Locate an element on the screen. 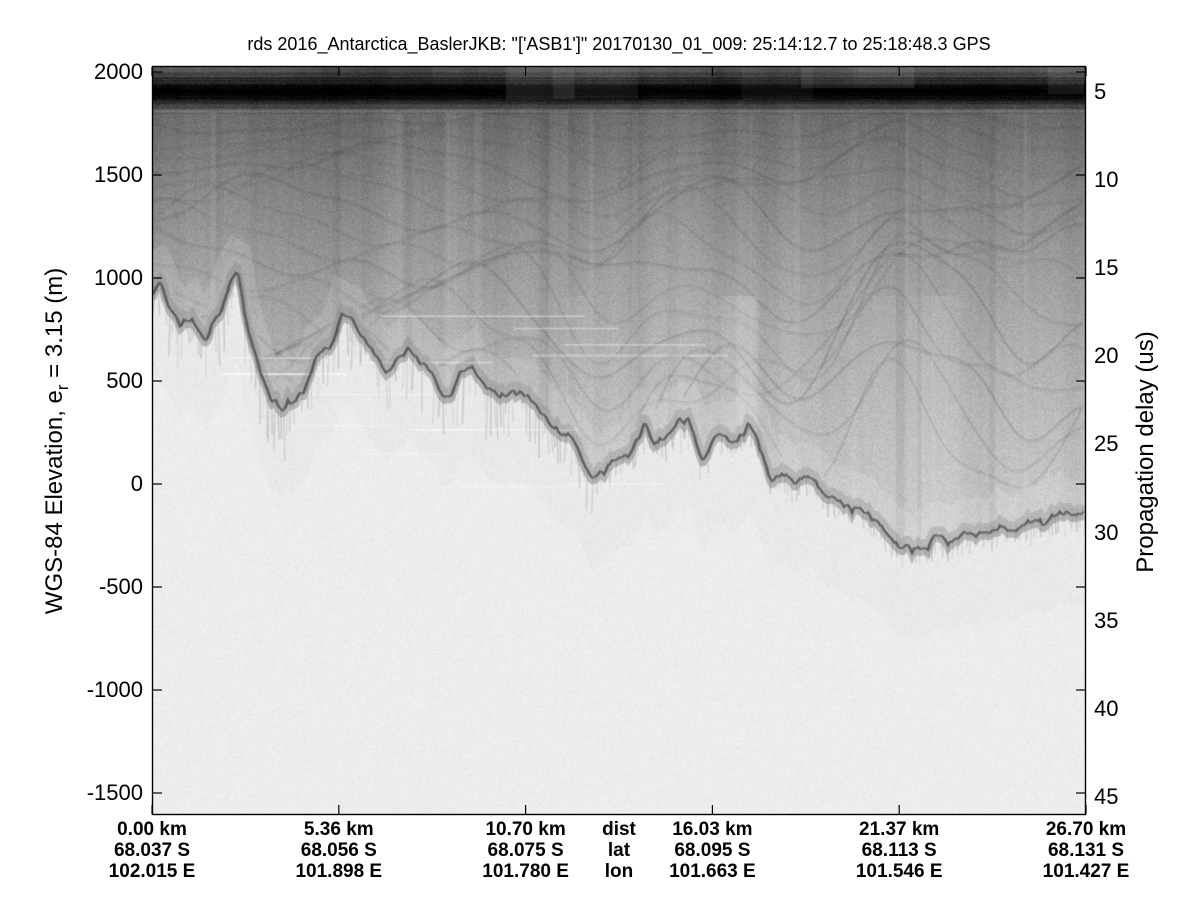 The height and width of the screenshot is (900, 1200). y-axis-tick-label-right: 20 is located at coordinates (1106, 356).